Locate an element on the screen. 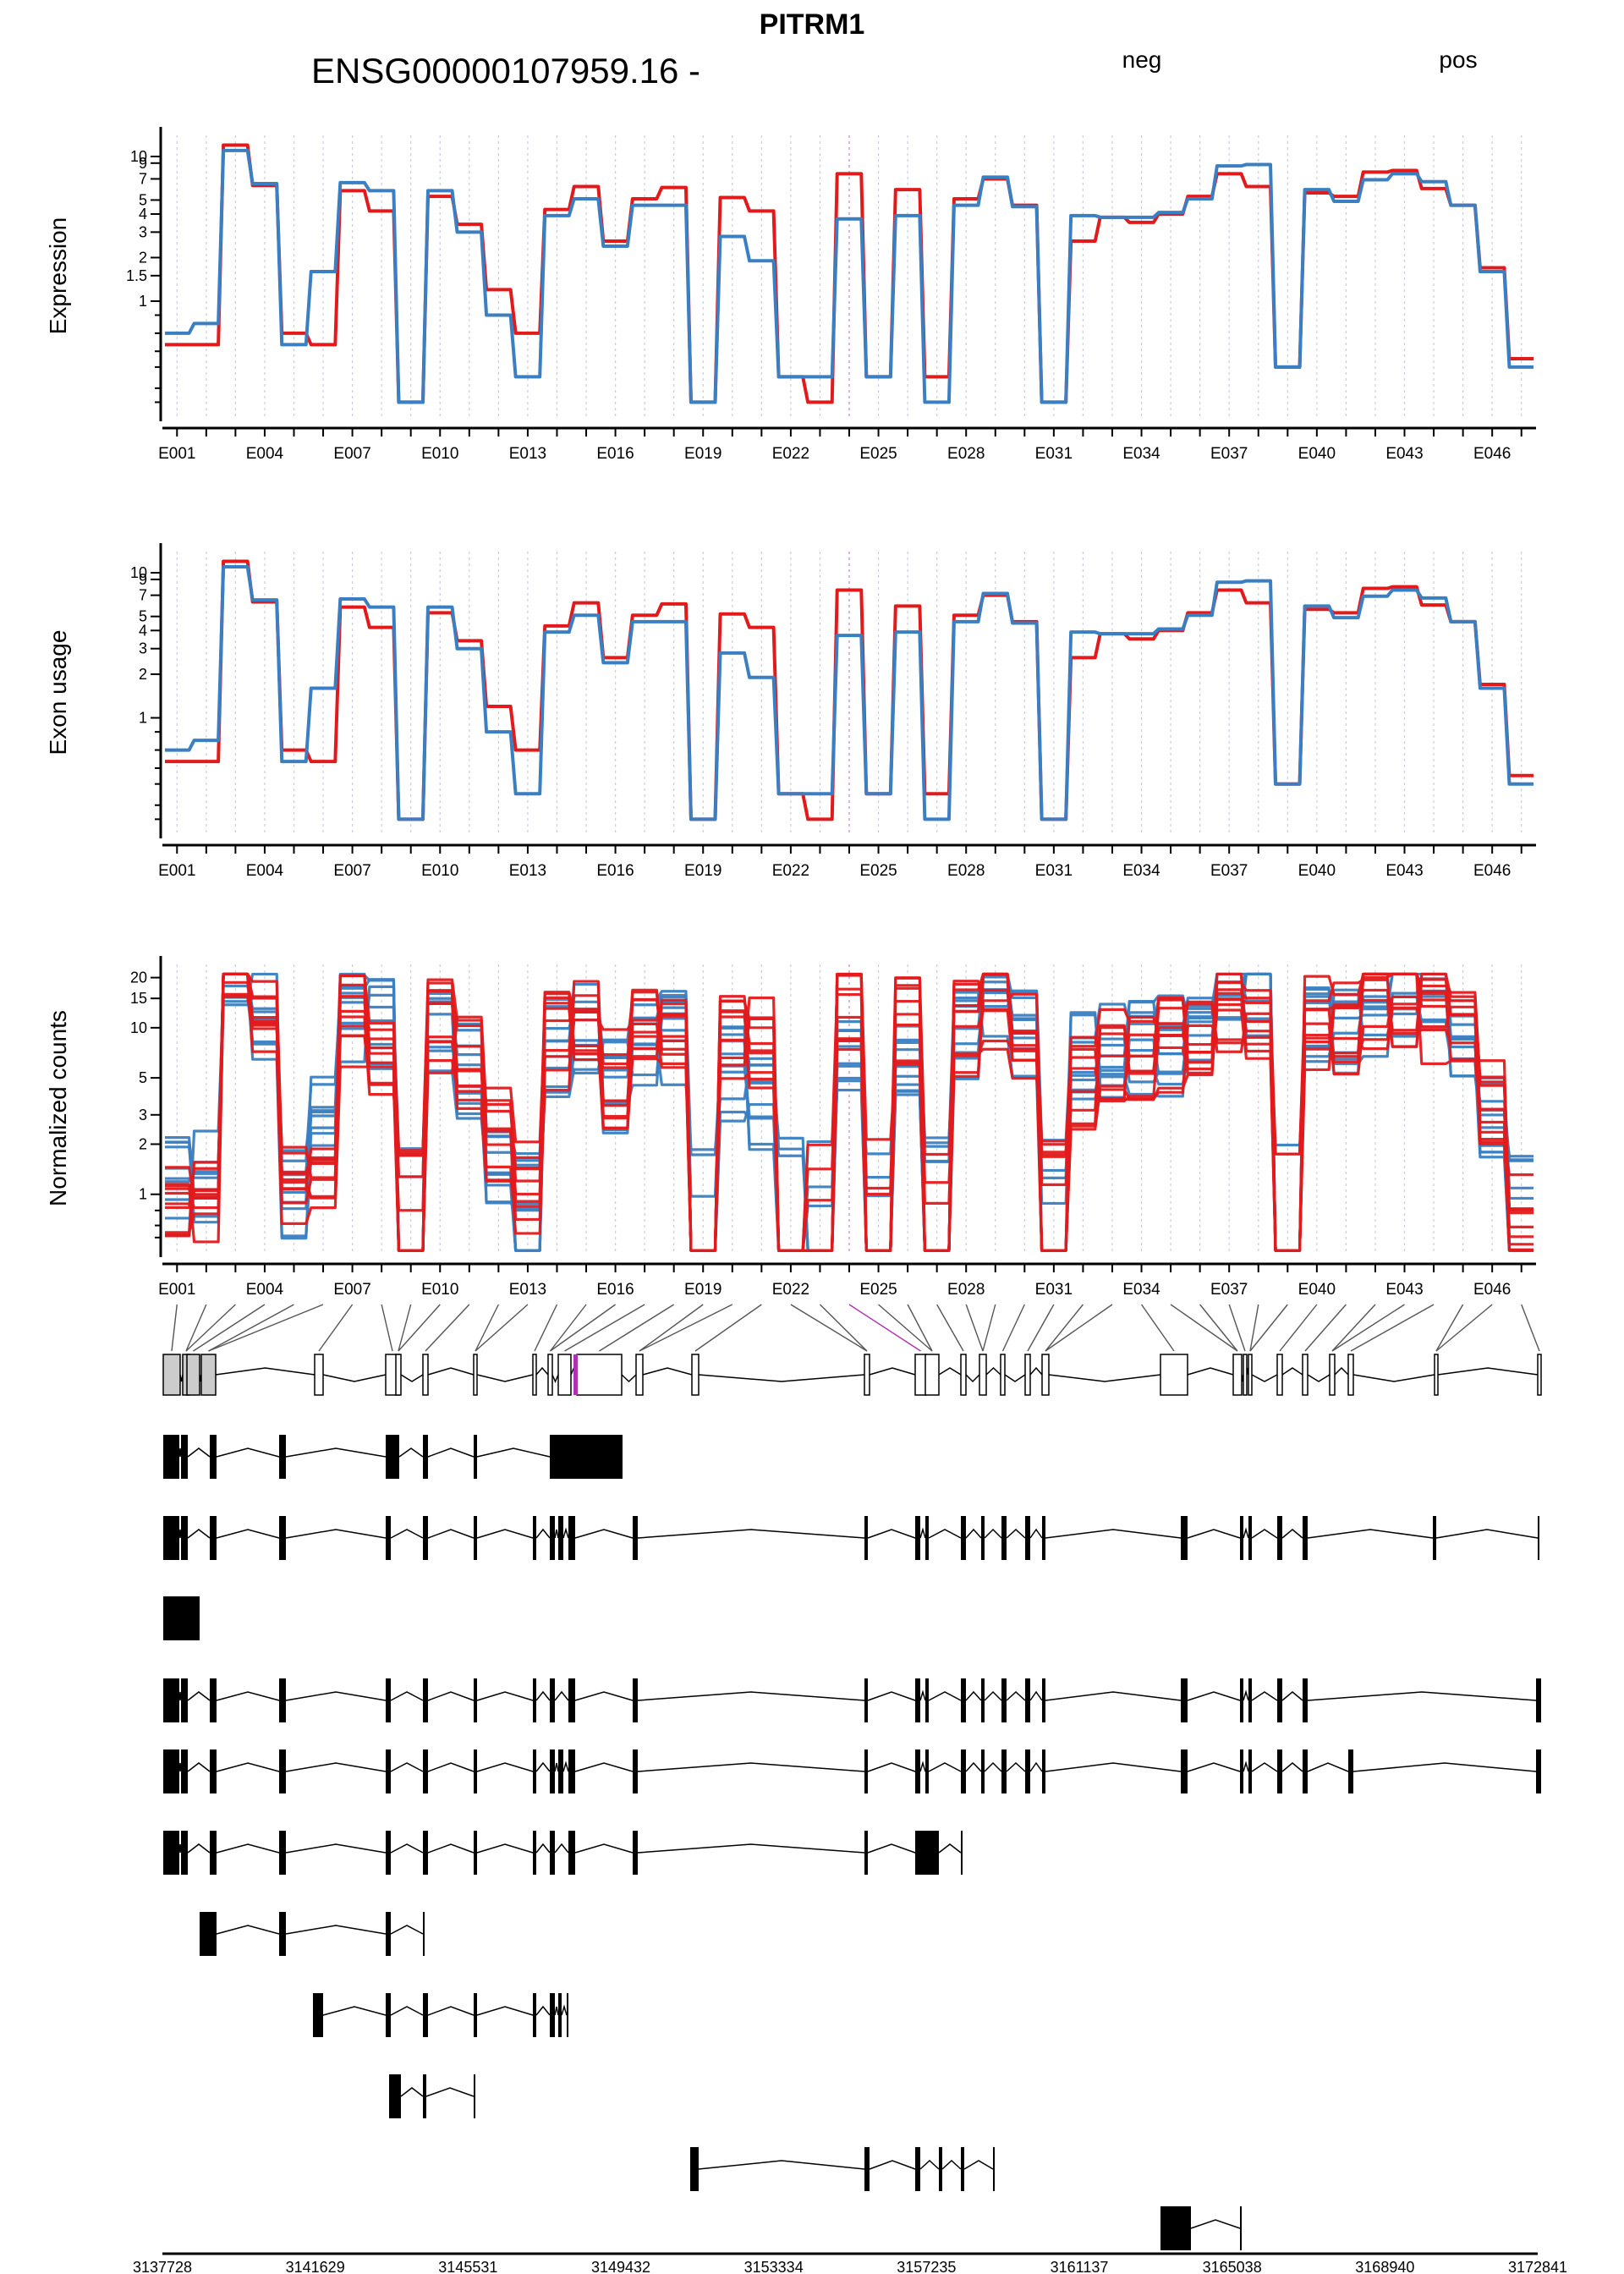 Image resolution: width=1624 pixels, height=2274 pixels. x-tick-label: E040 is located at coordinates (1317, 871).